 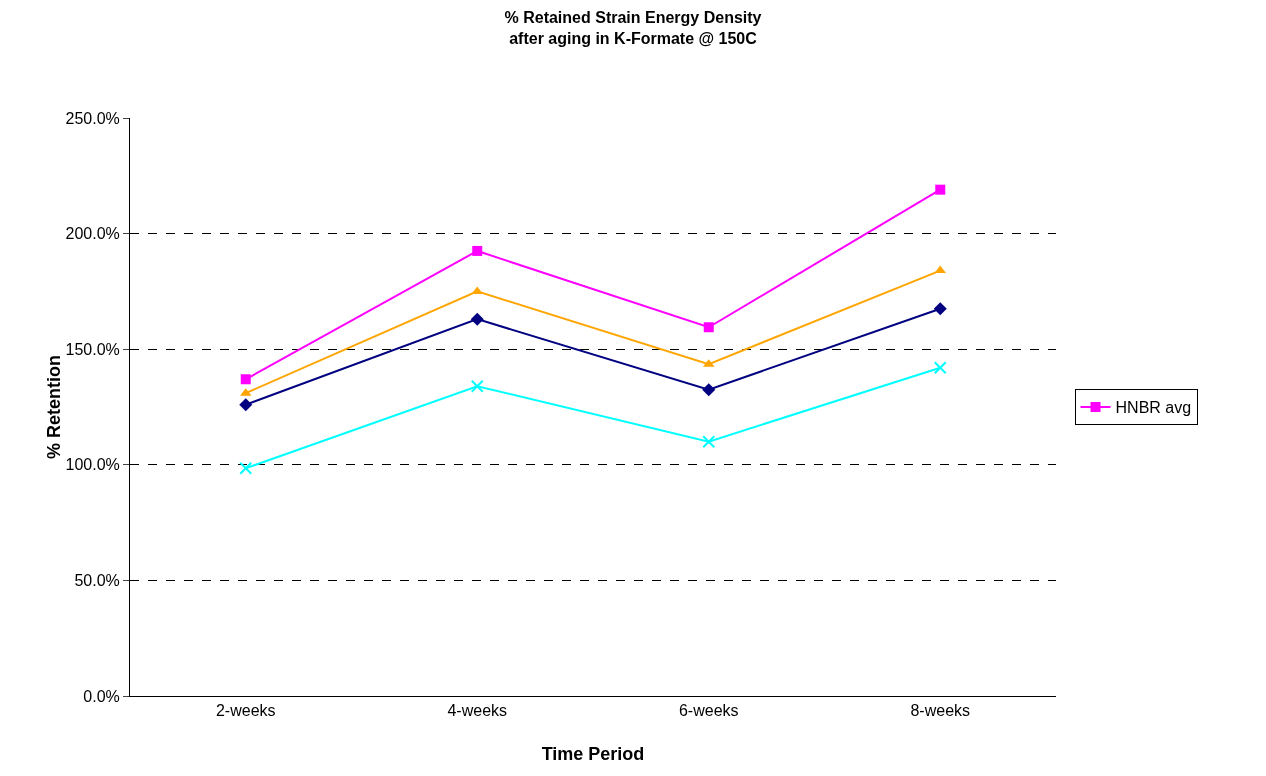 What do you see at coordinates (633, 28) in the screenshot?
I see `chart-title: % Retained Strain Energy Density after aging in K-Formate @ 150C` at bounding box center [633, 28].